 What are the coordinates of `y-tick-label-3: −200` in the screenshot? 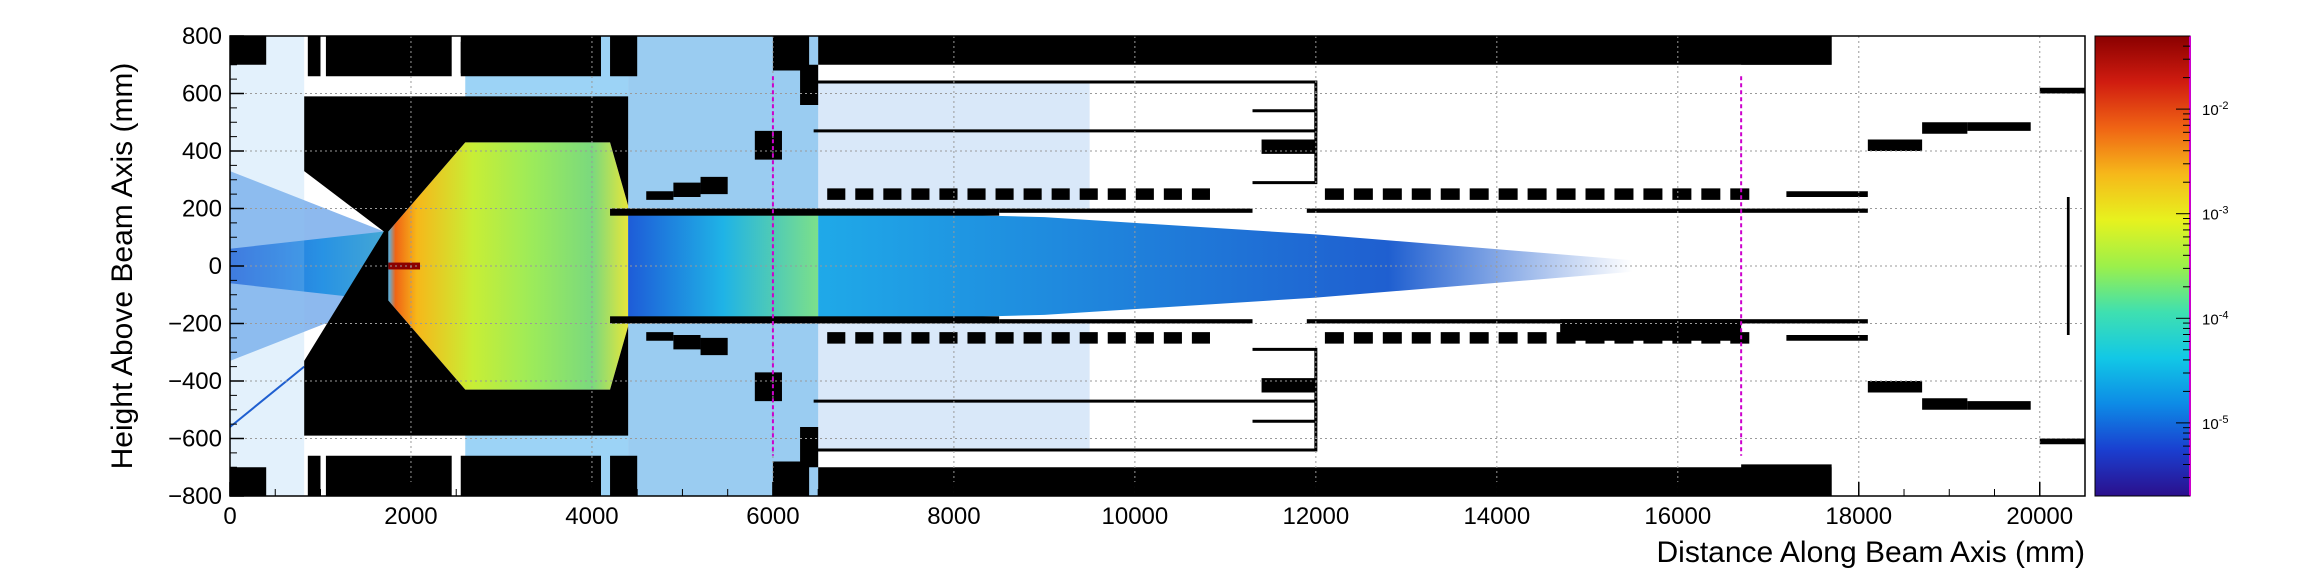 It's located at (195, 324).